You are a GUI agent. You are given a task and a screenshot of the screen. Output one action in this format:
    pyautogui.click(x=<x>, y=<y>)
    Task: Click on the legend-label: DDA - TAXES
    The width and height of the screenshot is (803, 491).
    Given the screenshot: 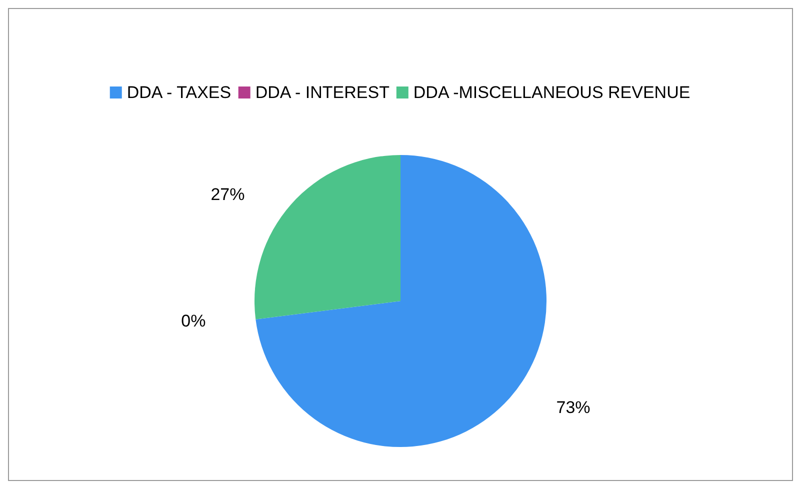 What is the action you would take?
    pyautogui.click(x=179, y=92)
    